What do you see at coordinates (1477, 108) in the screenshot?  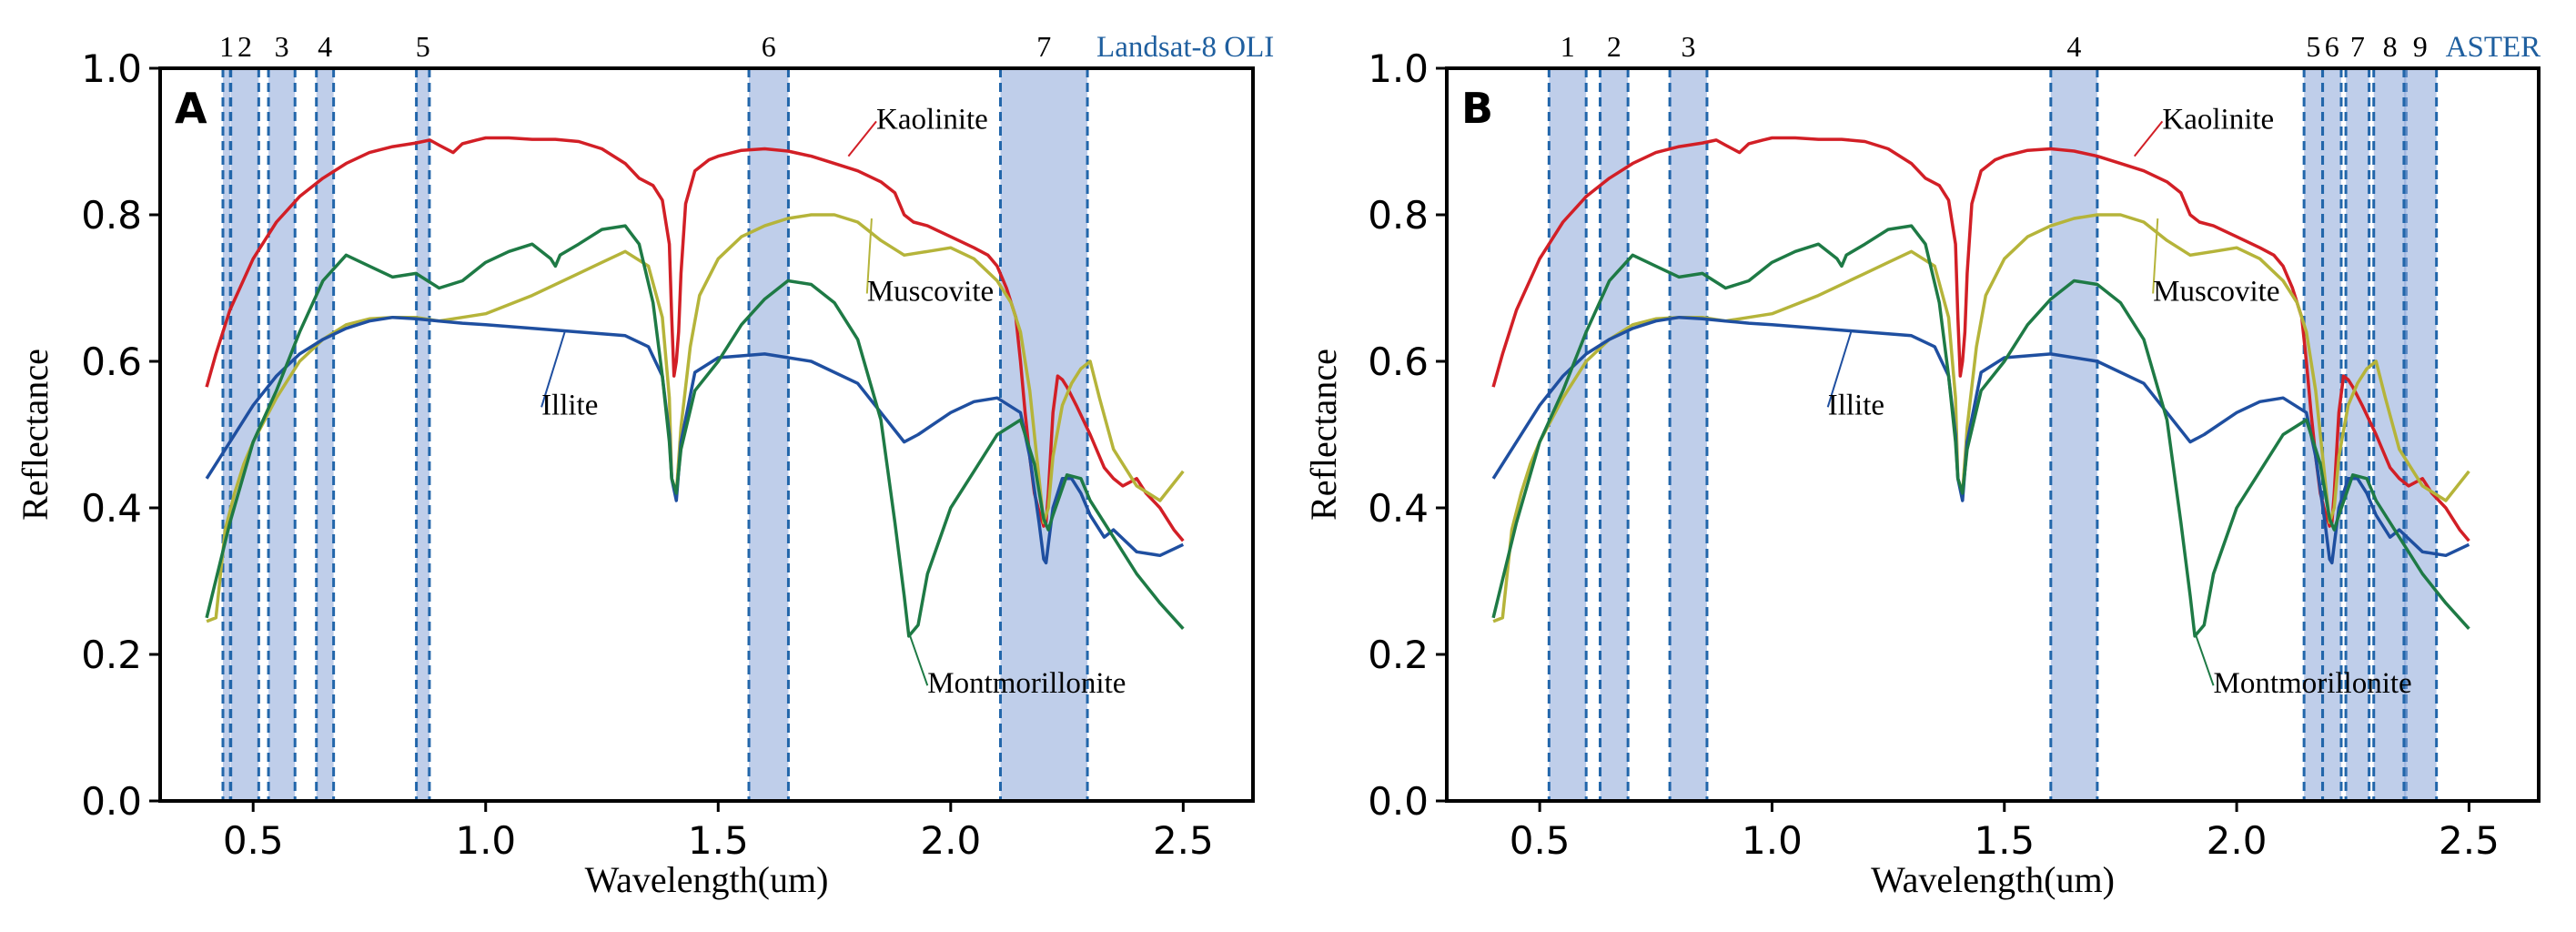 I see `panel-letter: B` at bounding box center [1477, 108].